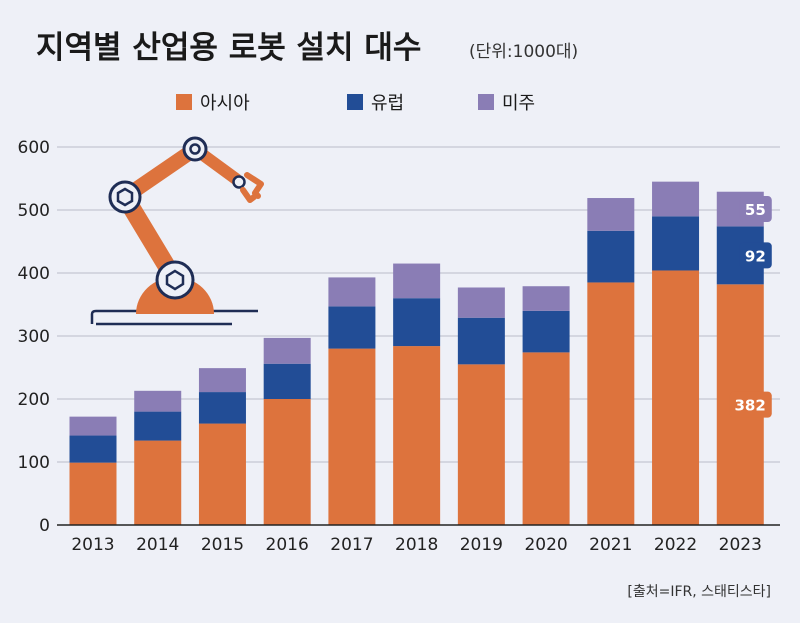 This screenshot has width=800, height=623. I want to click on y-axis: 0 100 200 300 400 500 600, so click(34, 337).